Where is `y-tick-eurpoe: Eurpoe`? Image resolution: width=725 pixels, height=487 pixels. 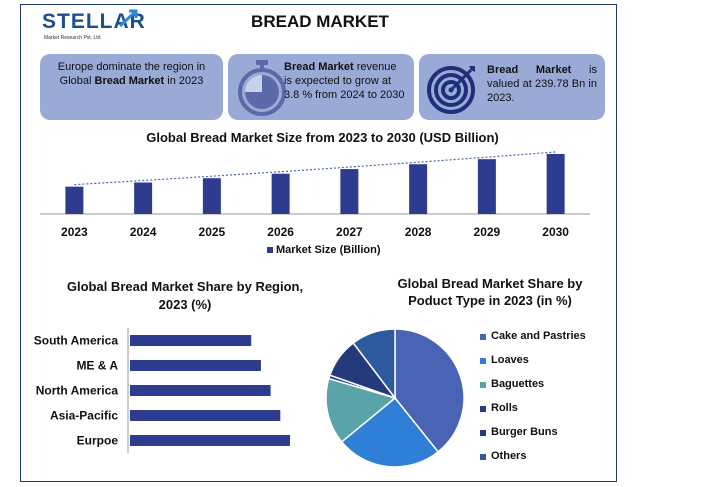
y-tick-eurpoe: Eurpoe is located at coordinates (98, 441).